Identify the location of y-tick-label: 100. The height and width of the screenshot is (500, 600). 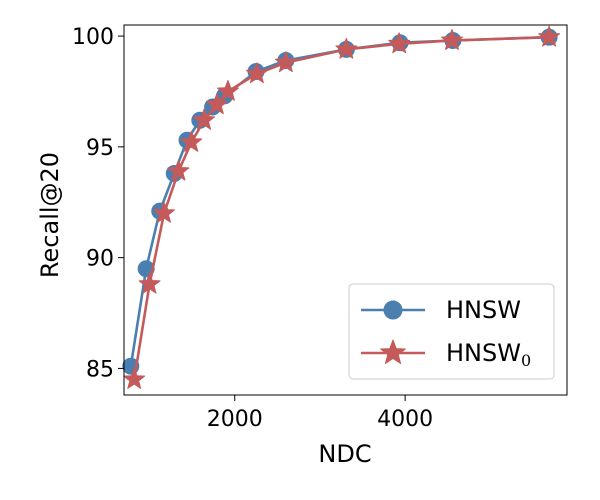
(93, 37).